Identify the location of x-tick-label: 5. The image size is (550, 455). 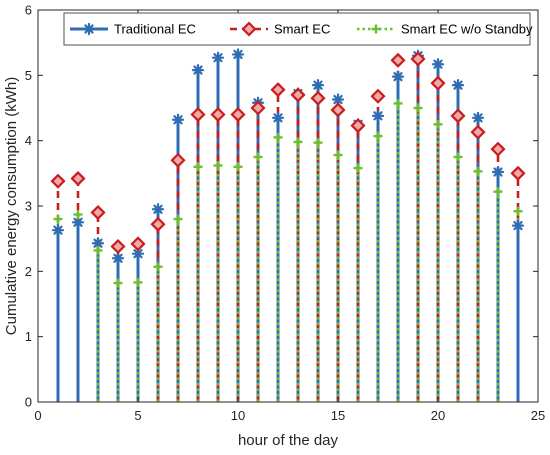
(137, 415).